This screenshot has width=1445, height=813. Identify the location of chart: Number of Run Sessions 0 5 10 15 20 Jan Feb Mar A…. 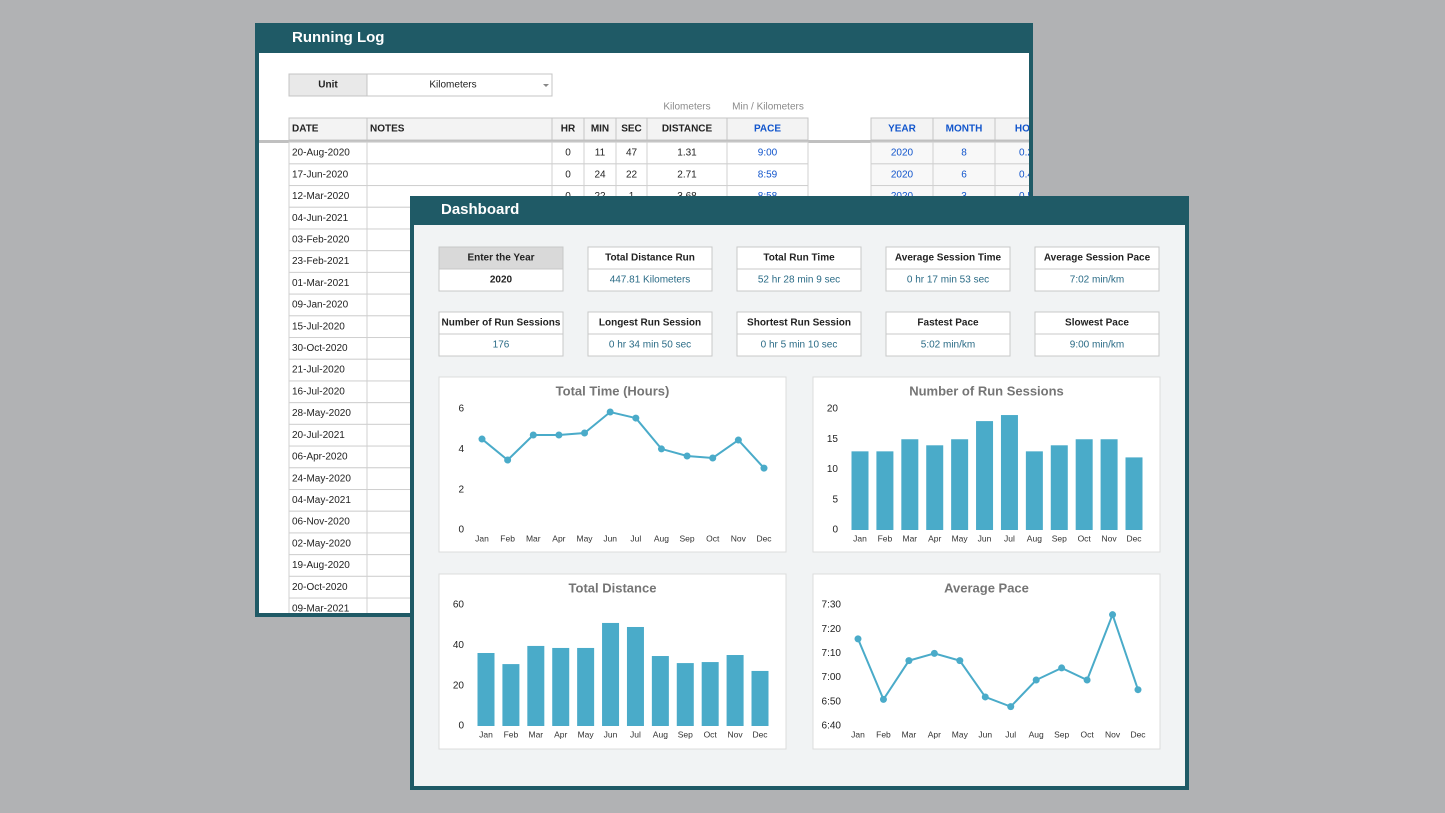
(986, 464).